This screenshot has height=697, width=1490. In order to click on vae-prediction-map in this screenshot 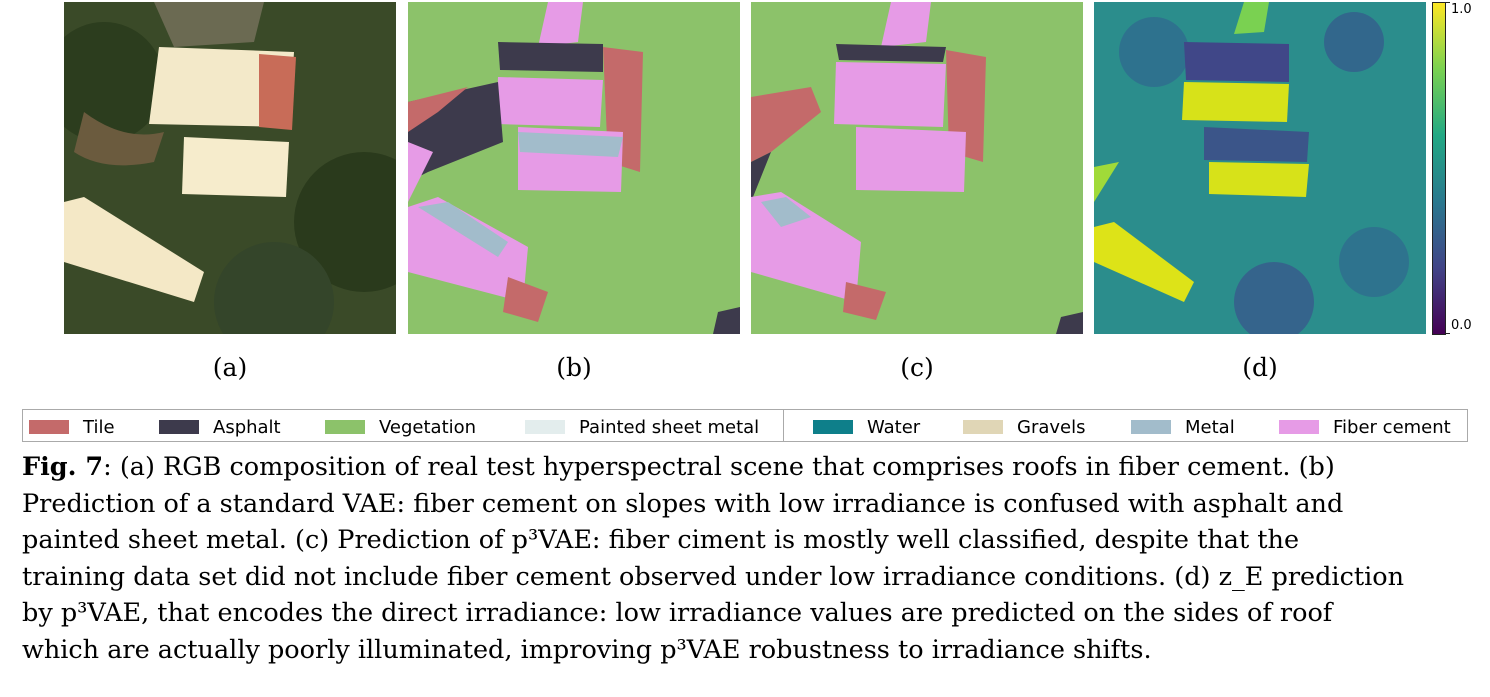, I will do `click(574, 168)`.